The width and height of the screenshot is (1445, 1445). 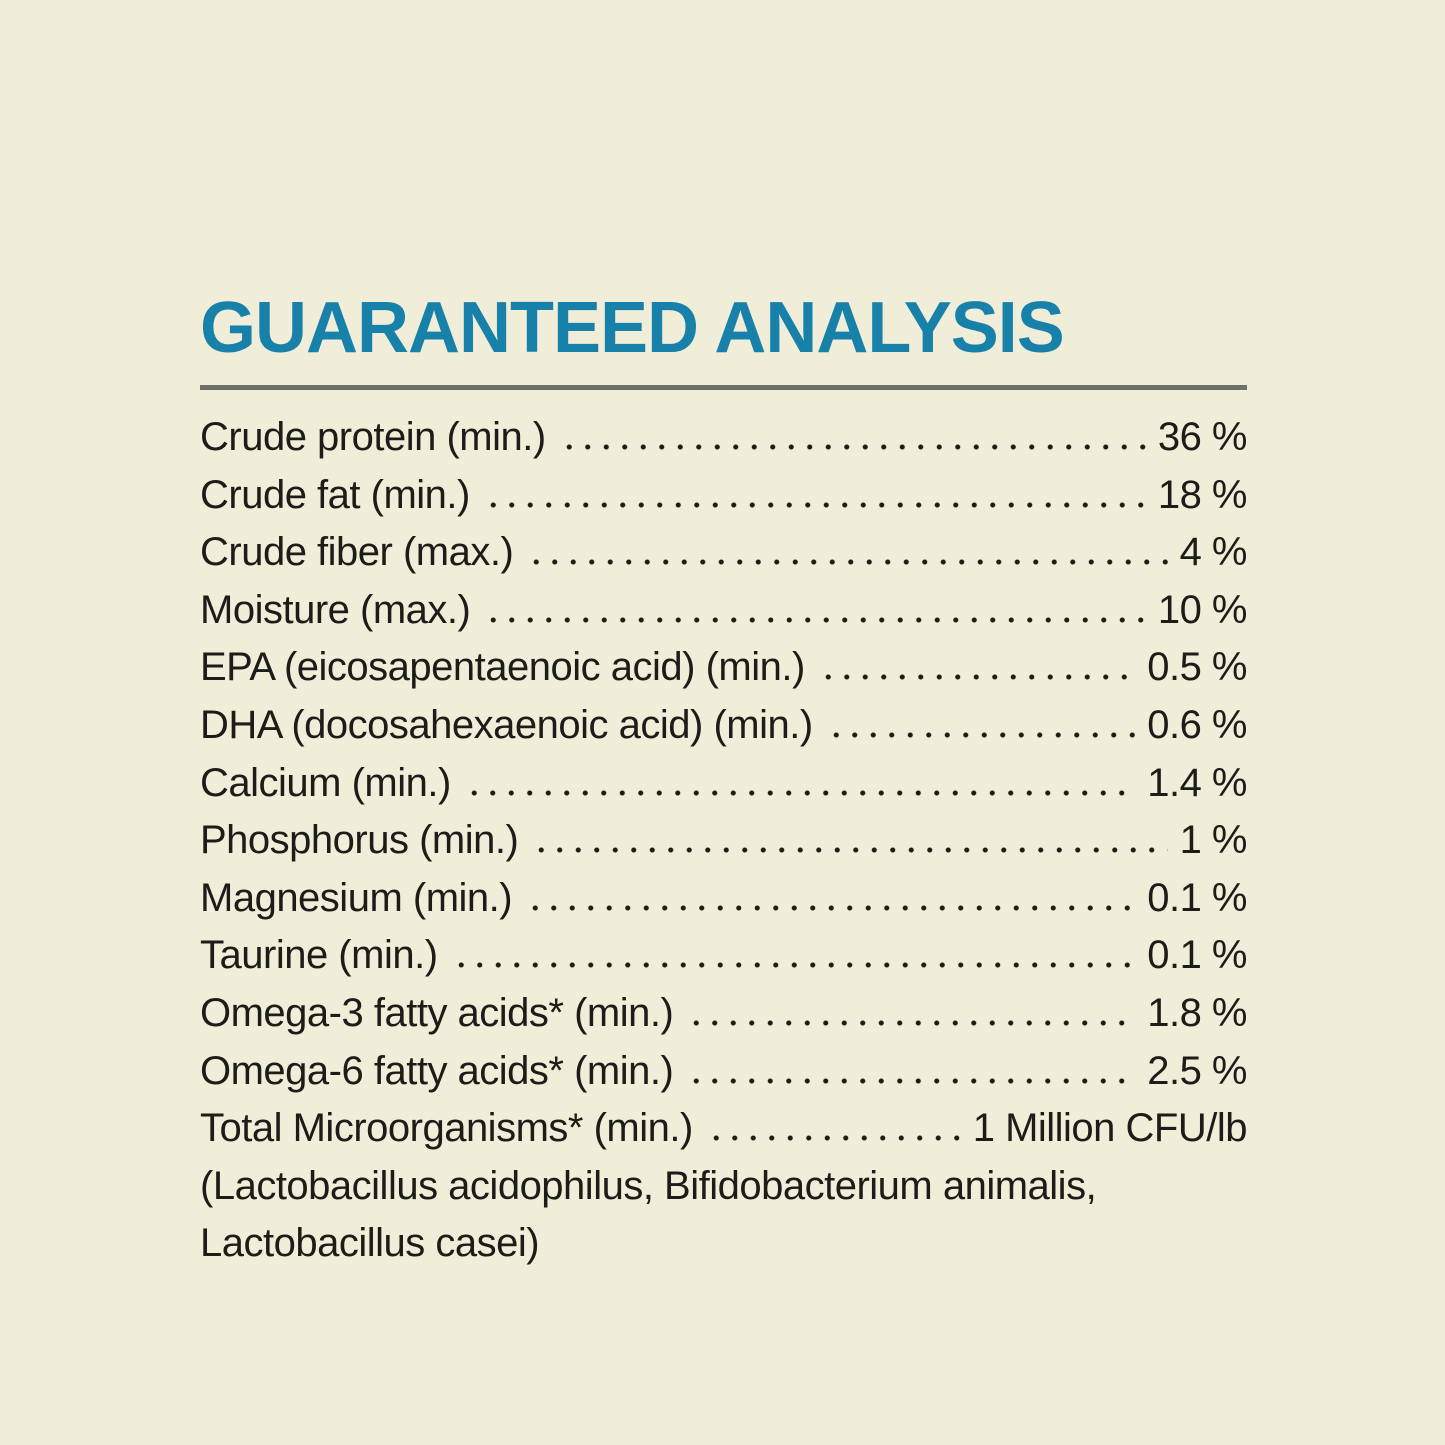 What do you see at coordinates (357, 552) in the screenshot?
I see `nutrient-label: Crude fiber (max.)` at bounding box center [357, 552].